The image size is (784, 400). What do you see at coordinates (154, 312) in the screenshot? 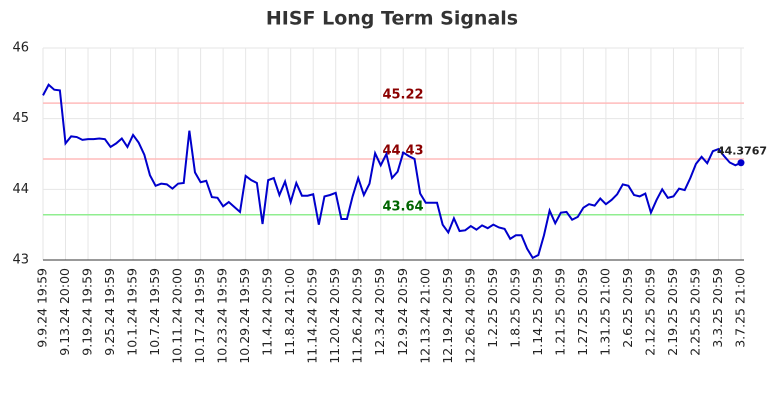
I see `x-tick-label: 10.7.24 19:59` at bounding box center [154, 312].